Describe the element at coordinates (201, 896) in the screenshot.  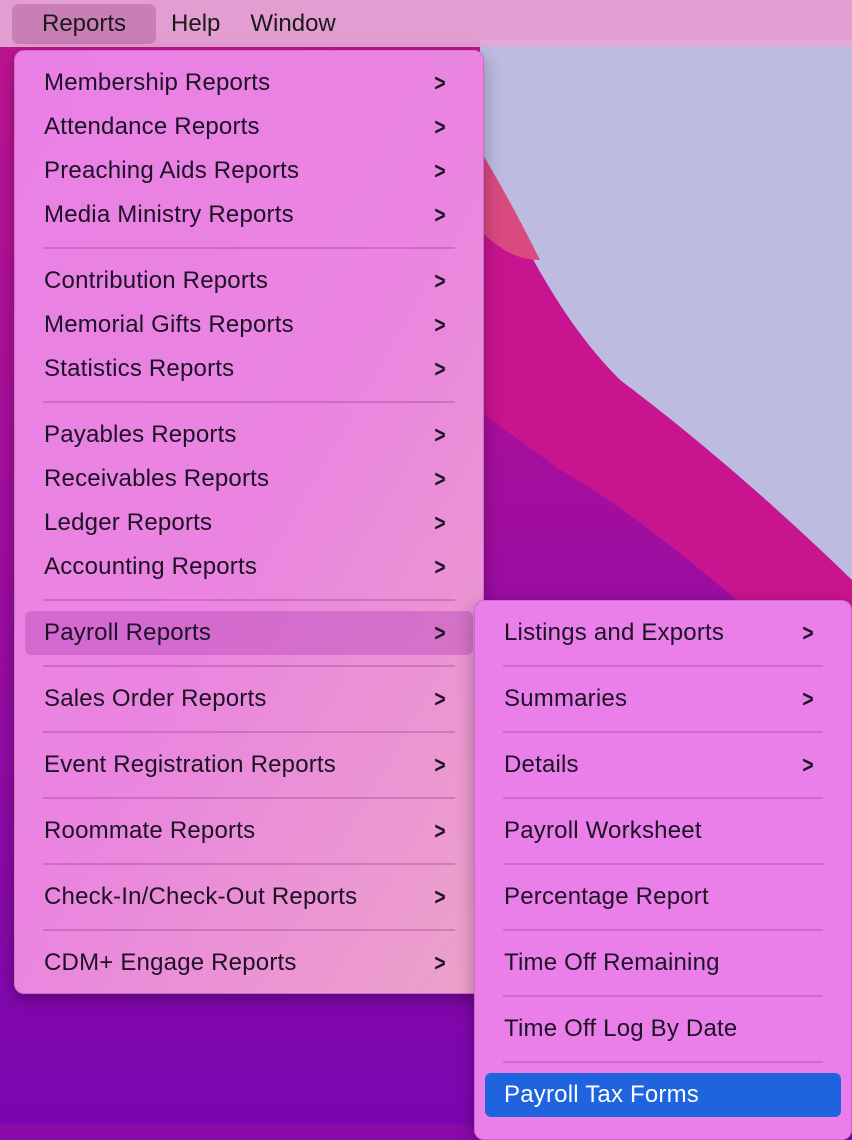
I see `menu-item-label: Check-In/Check-Out Reports` at that location.